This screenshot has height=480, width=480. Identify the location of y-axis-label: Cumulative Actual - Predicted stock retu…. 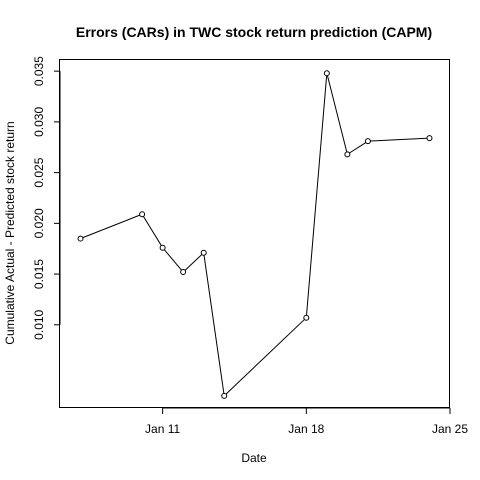
(10, 232).